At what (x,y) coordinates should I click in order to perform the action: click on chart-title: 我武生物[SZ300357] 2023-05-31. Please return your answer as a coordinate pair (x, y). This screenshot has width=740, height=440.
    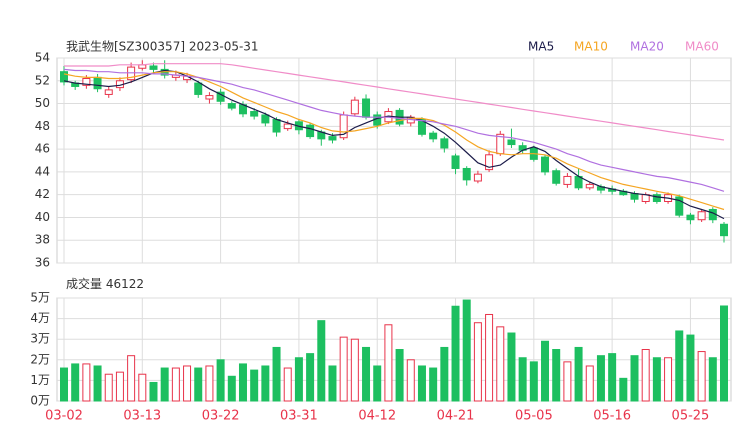
    Looking at the image, I should click on (162, 47).